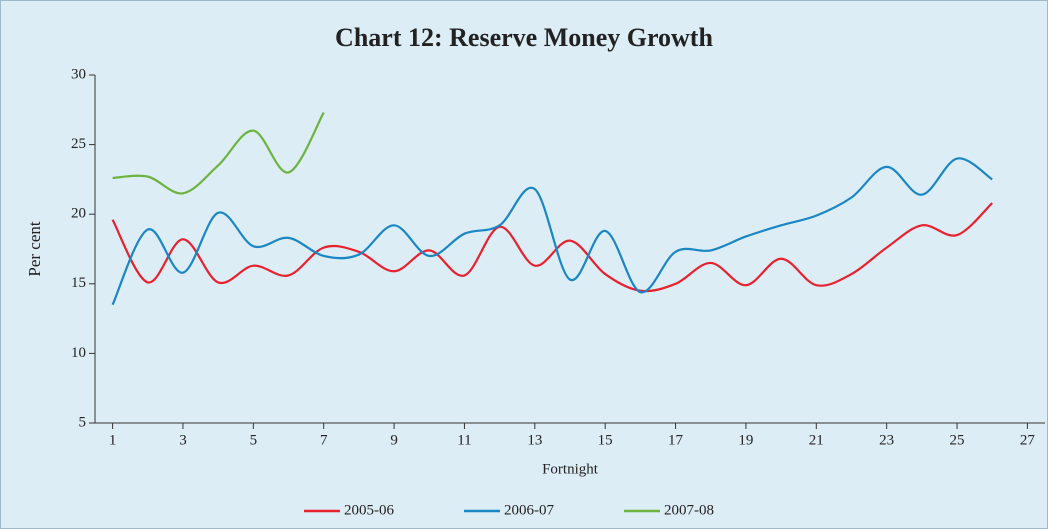 The height and width of the screenshot is (529, 1048). Describe the element at coordinates (957, 440) in the screenshot. I see `x-tick-label: 25` at that location.